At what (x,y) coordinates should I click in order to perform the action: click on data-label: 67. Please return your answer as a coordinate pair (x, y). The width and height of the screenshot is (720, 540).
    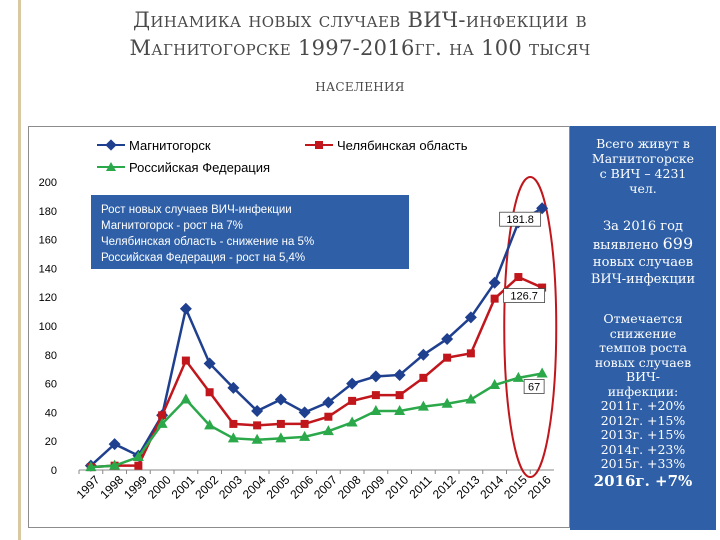
    Looking at the image, I should click on (534, 388).